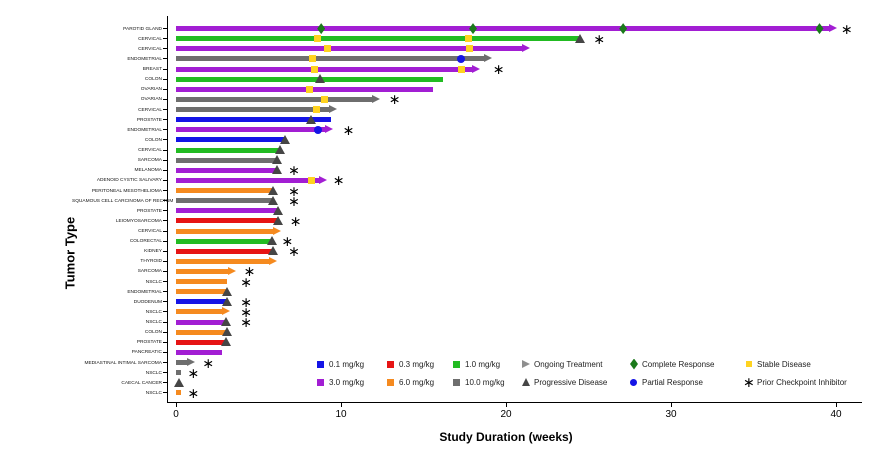 The width and height of the screenshot is (872, 474). What do you see at coordinates (317, 129) in the screenshot?
I see `partial-response-marker` at bounding box center [317, 129].